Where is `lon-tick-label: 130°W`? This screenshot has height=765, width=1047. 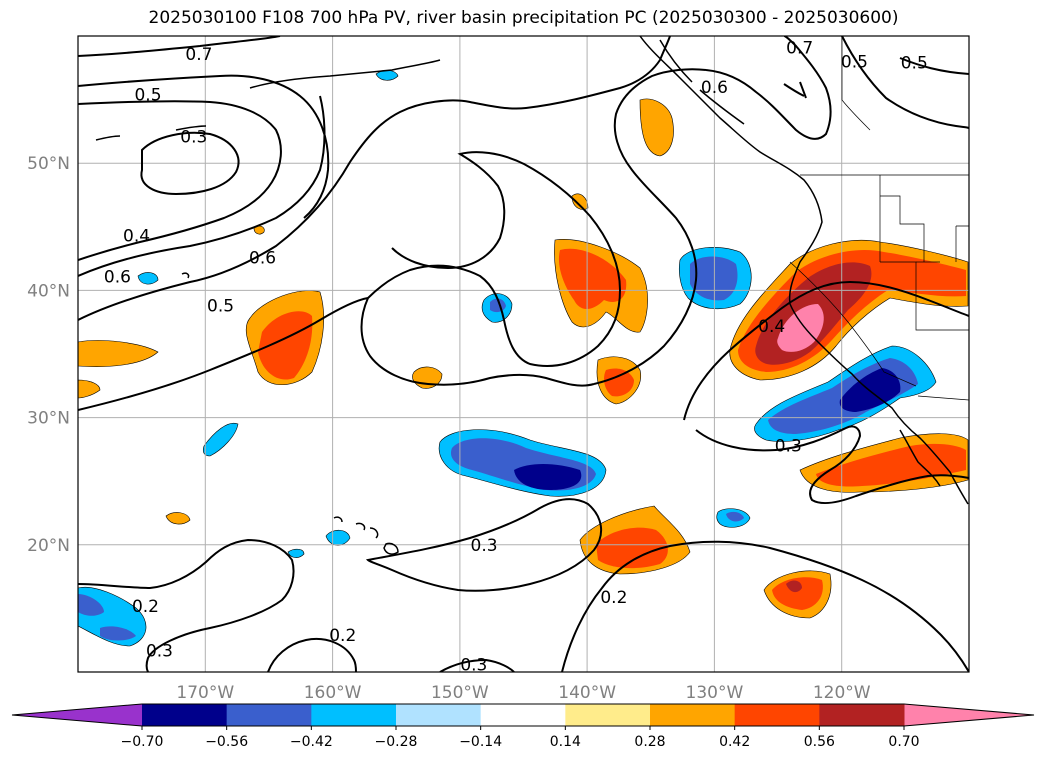 lon-tick-label: 130°W is located at coordinates (715, 693).